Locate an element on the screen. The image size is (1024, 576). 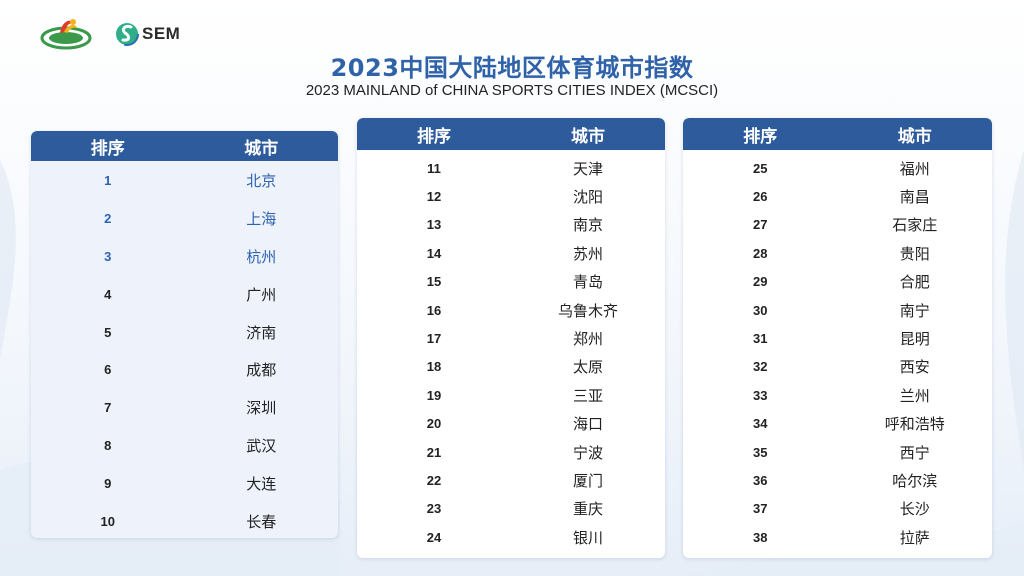
rank-cell: 16 is located at coordinates (434, 310).